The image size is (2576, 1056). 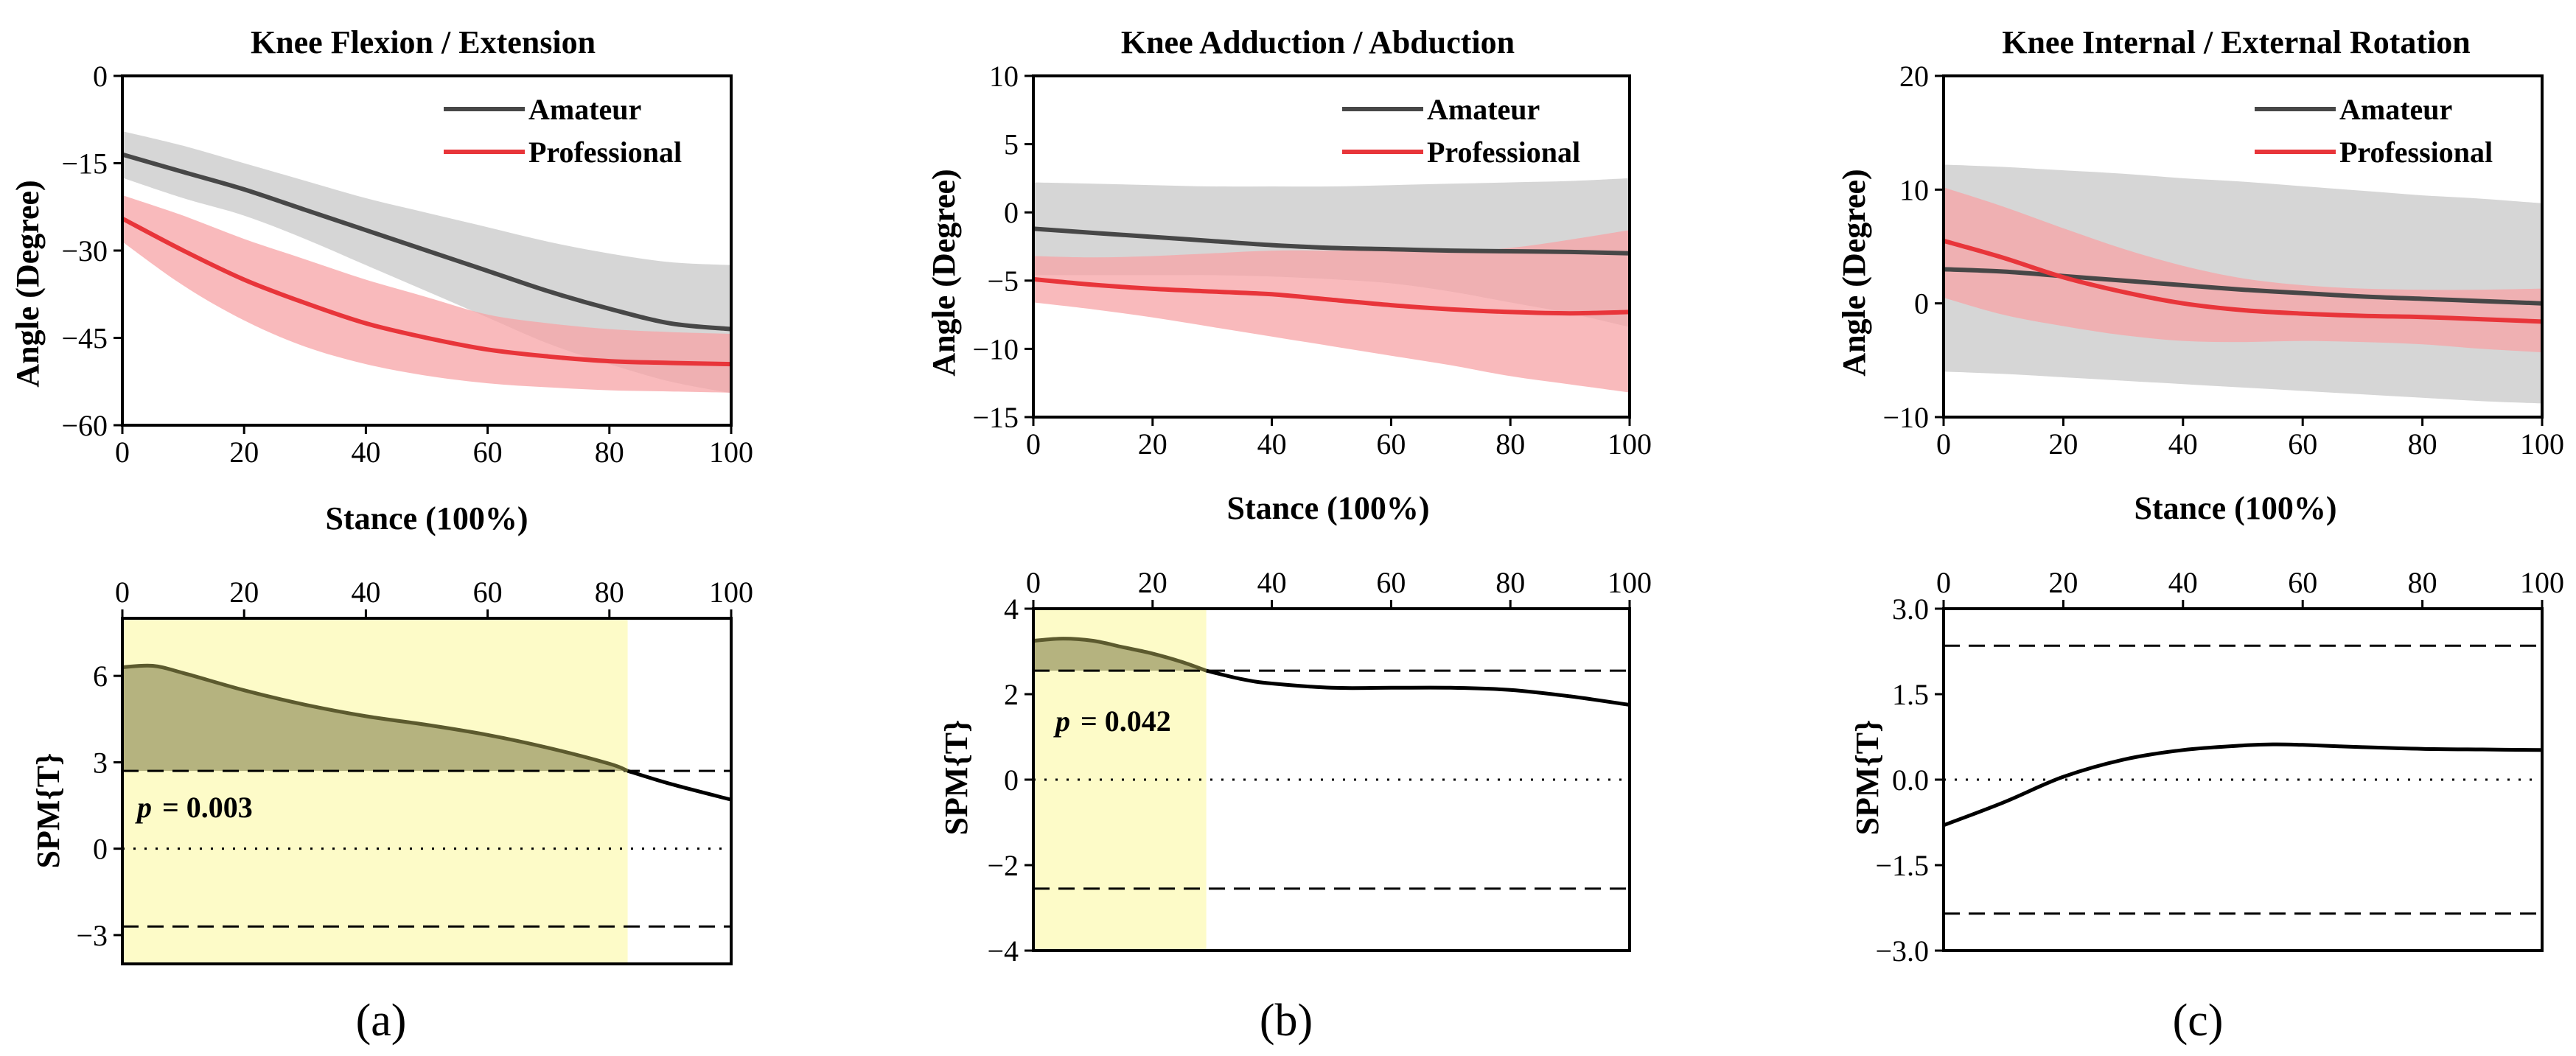 What do you see at coordinates (1914, 76) in the screenshot?
I see `y-tick-label: 20` at bounding box center [1914, 76].